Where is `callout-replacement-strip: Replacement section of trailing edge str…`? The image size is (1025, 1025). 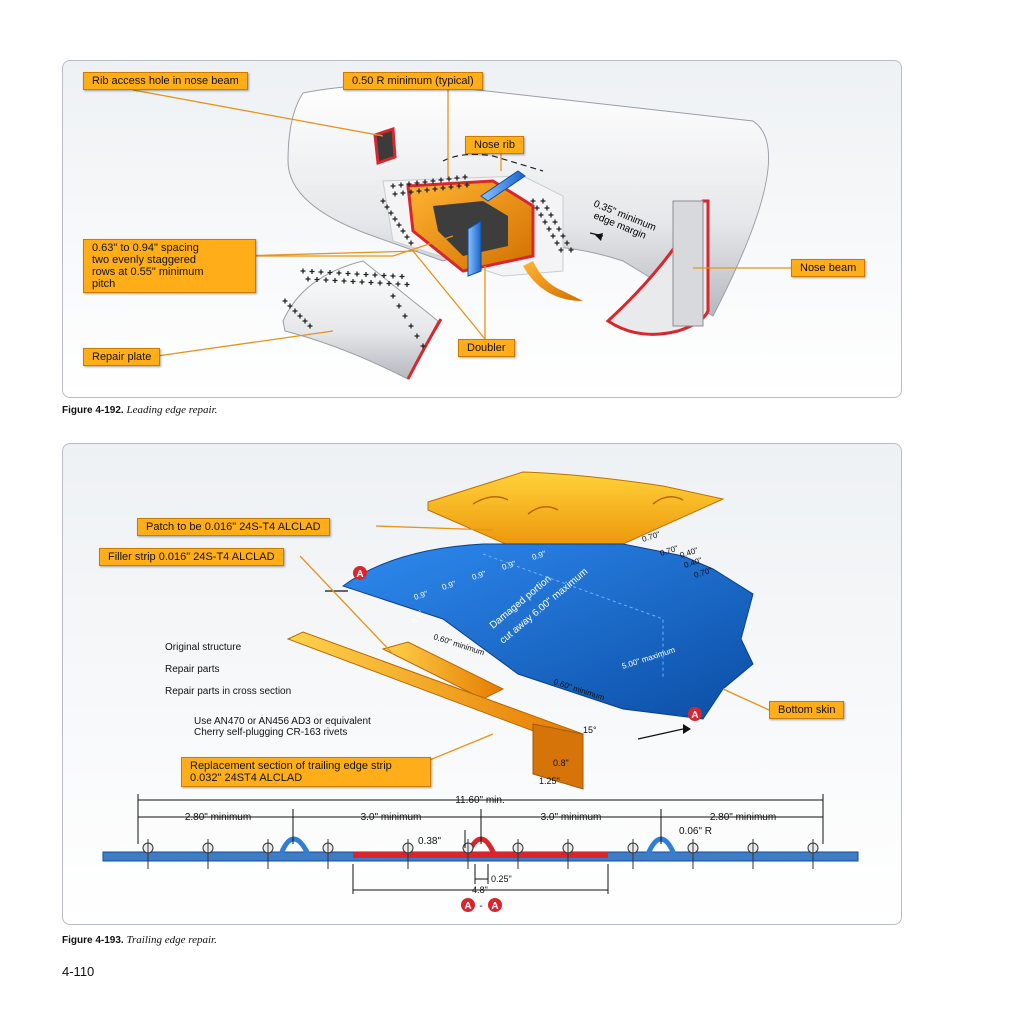
callout-replacement-strip: Replacement section of trailing edge str… is located at coordinates (306, 772).